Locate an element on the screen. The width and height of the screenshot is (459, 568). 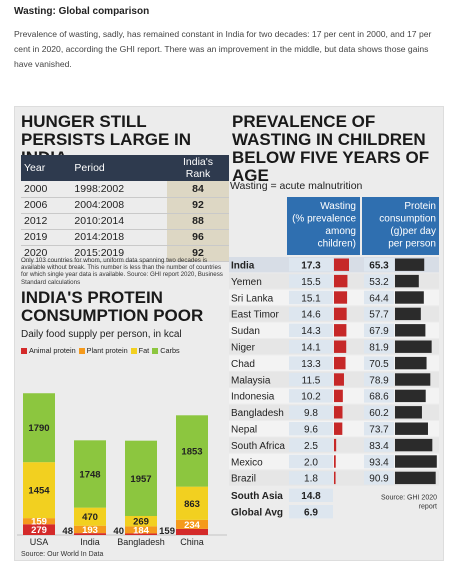
ghi-table-row: 2012 2010:2014 88 is located at coordinates (125, 221).